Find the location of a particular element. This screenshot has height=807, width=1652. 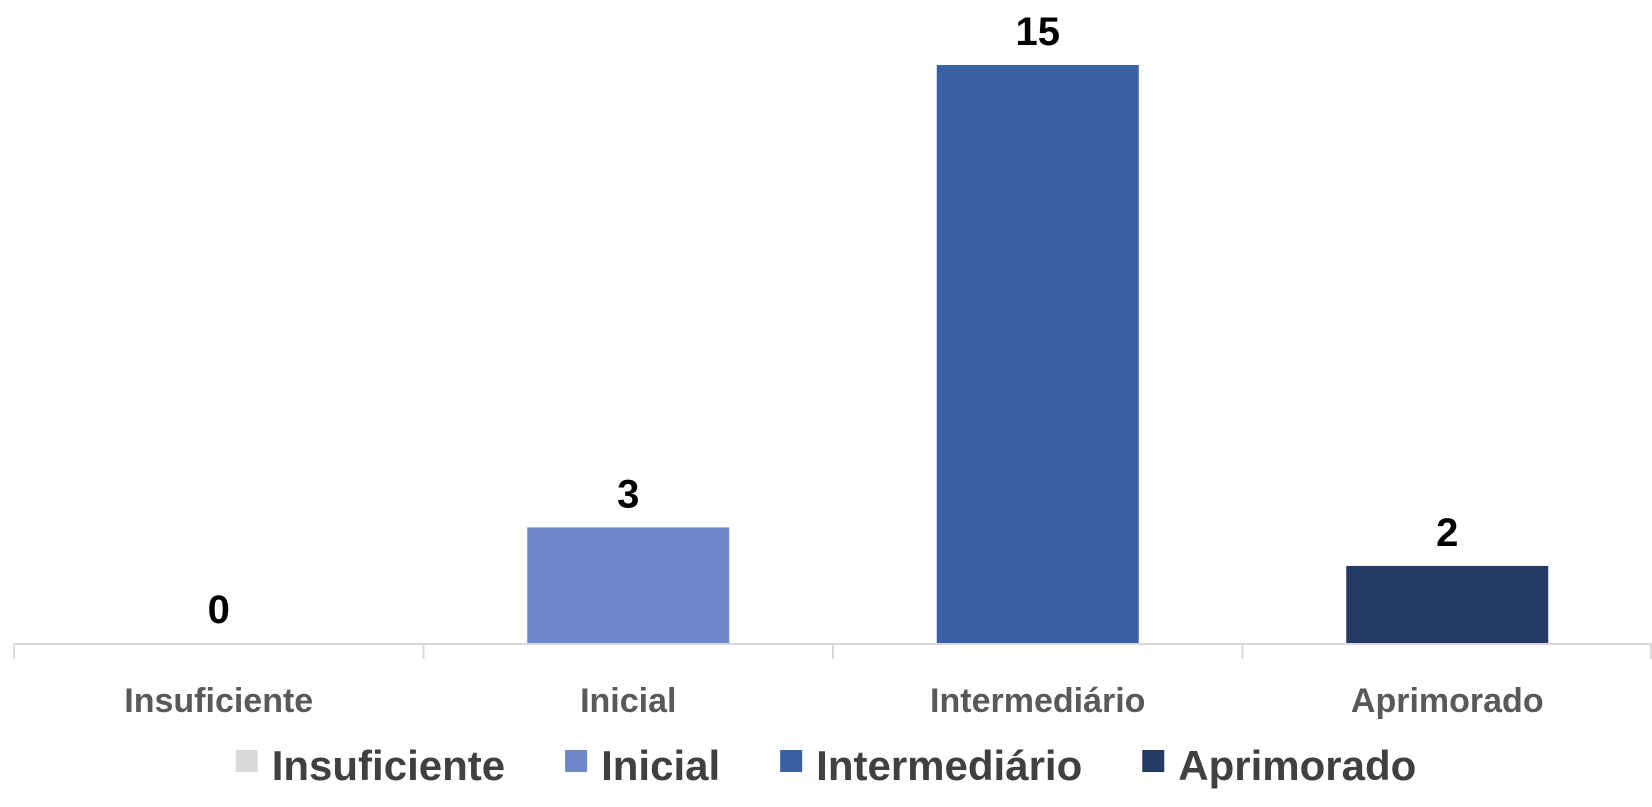

x-tick-label-insuficiente: Insuficiente is located at coordinates (218, 701).